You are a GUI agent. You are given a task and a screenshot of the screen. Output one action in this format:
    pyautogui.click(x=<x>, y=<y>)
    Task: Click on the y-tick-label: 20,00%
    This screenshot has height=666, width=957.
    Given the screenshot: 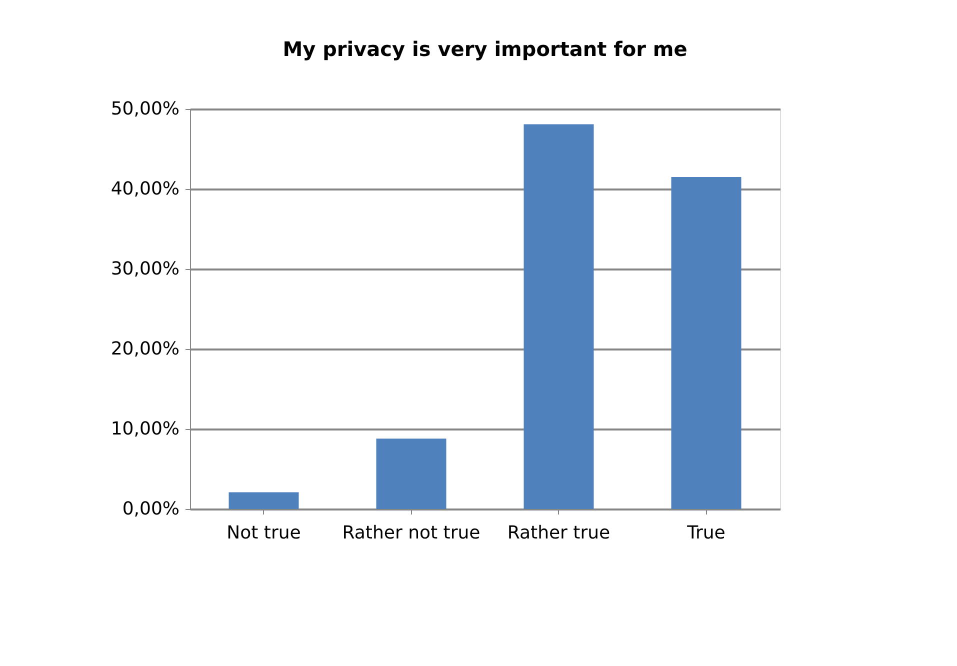 What is the action you would take?
    pyautogui.click(x=145, y=349)
    